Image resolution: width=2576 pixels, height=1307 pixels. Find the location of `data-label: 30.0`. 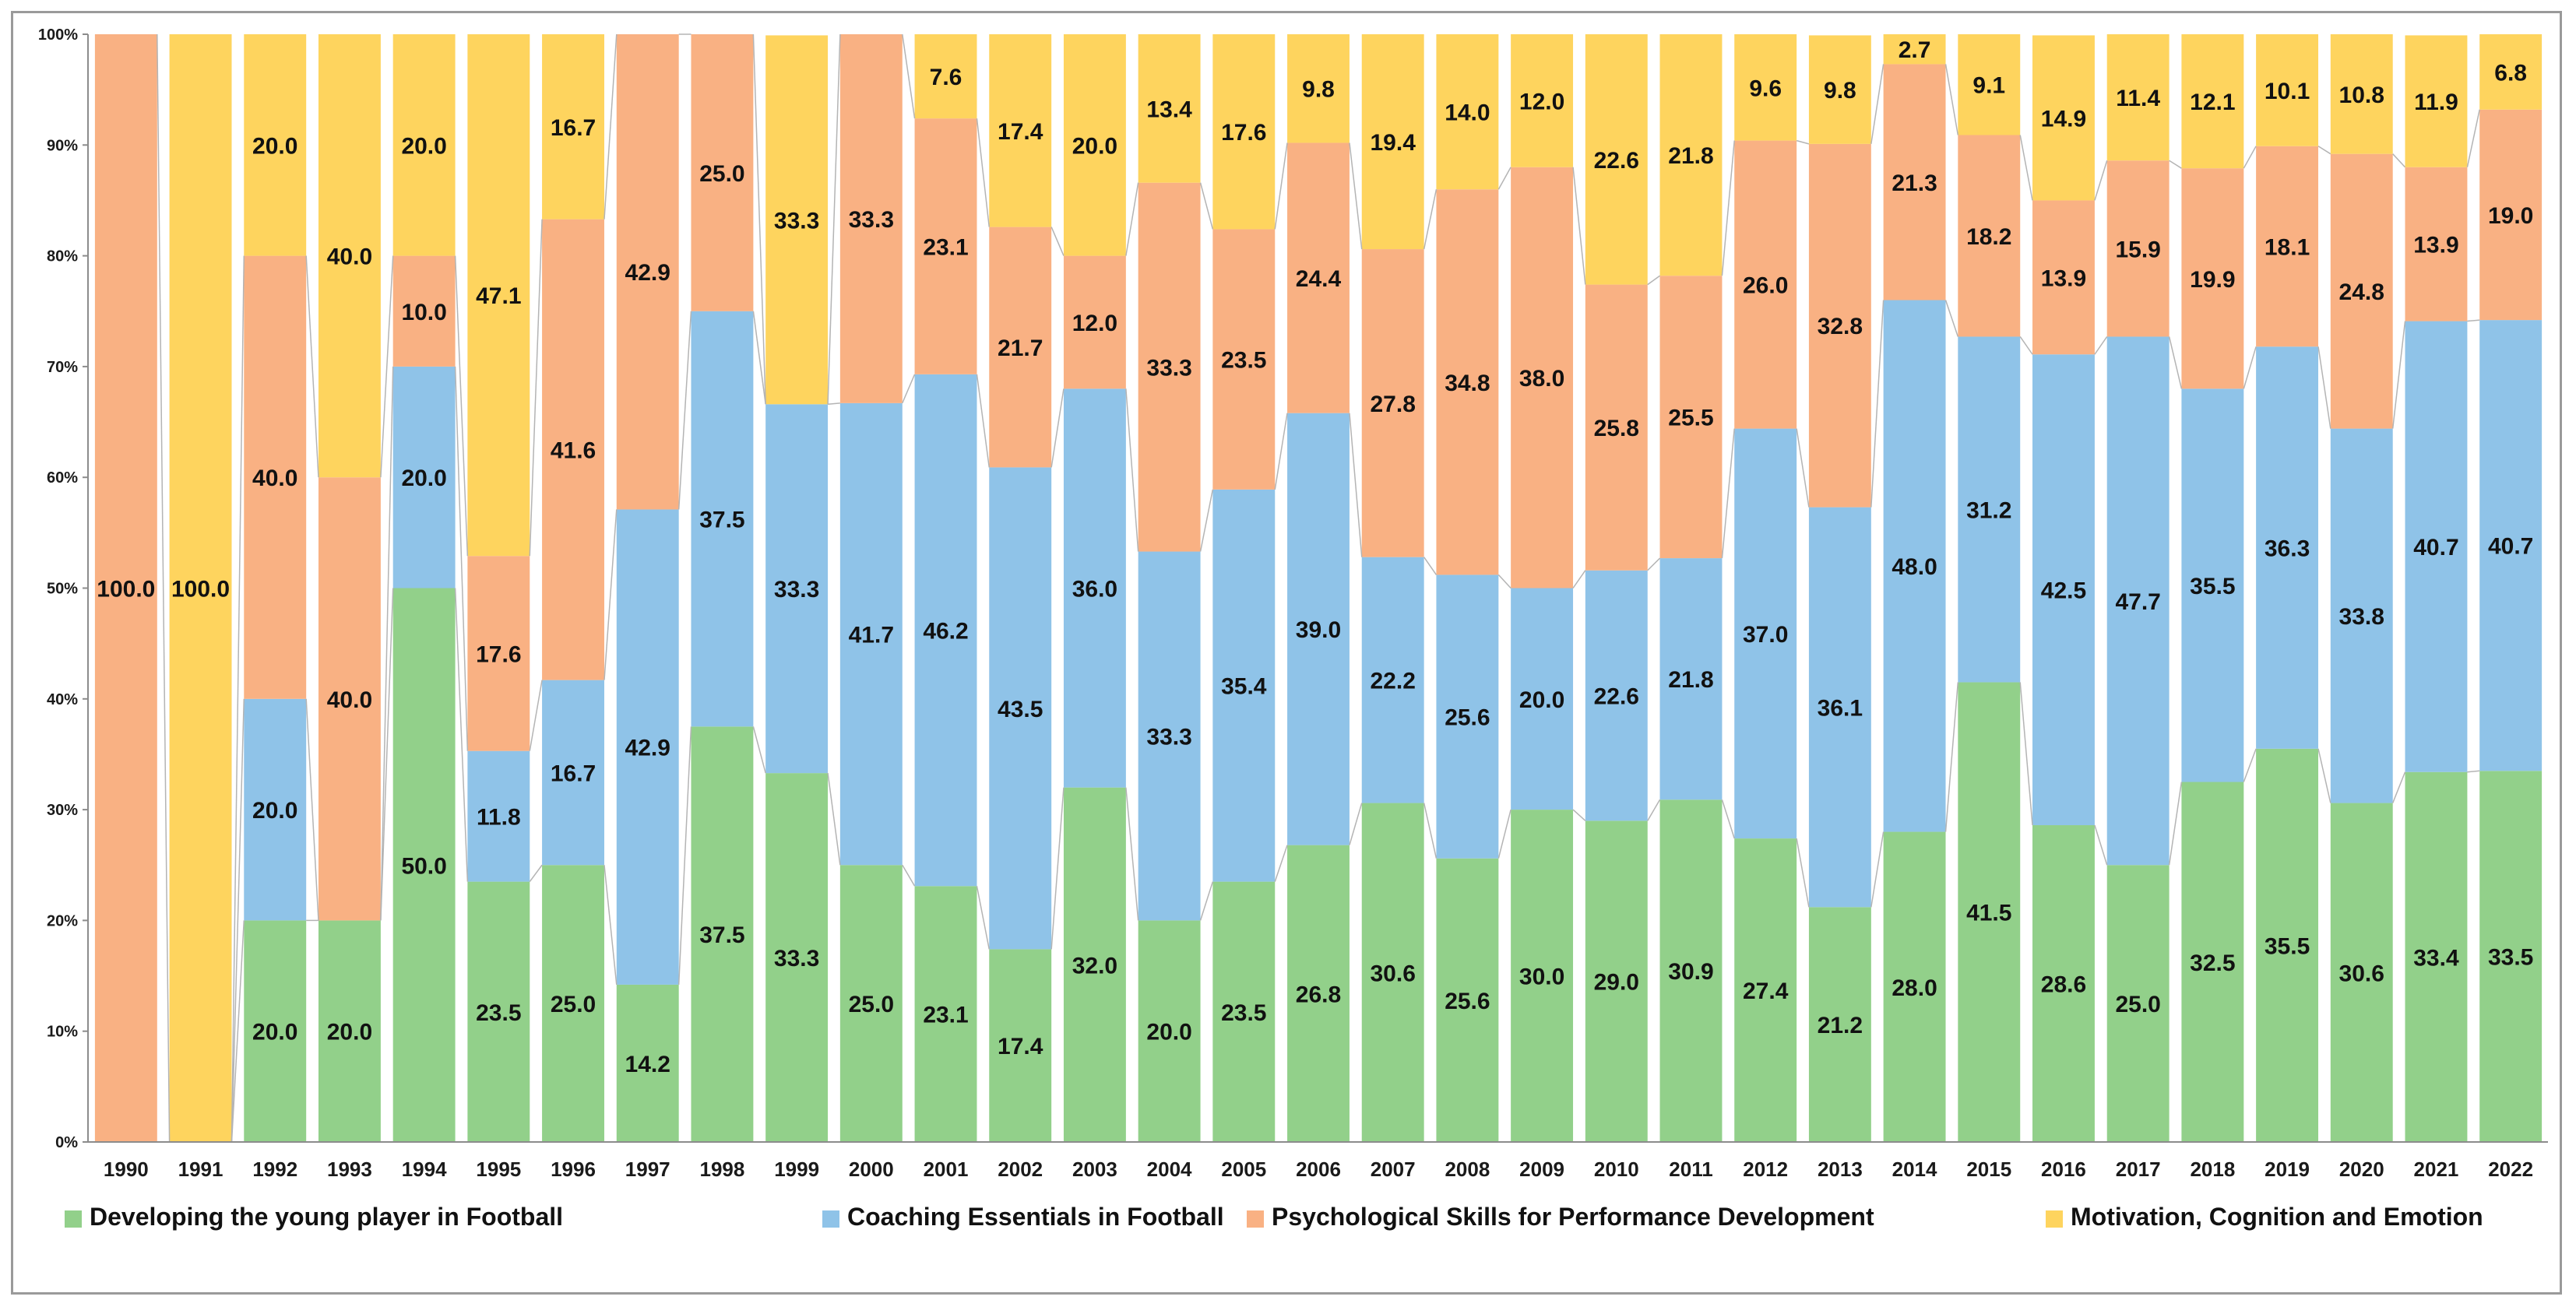

data-label: 30.0 is located at coordinates (1541, 977).